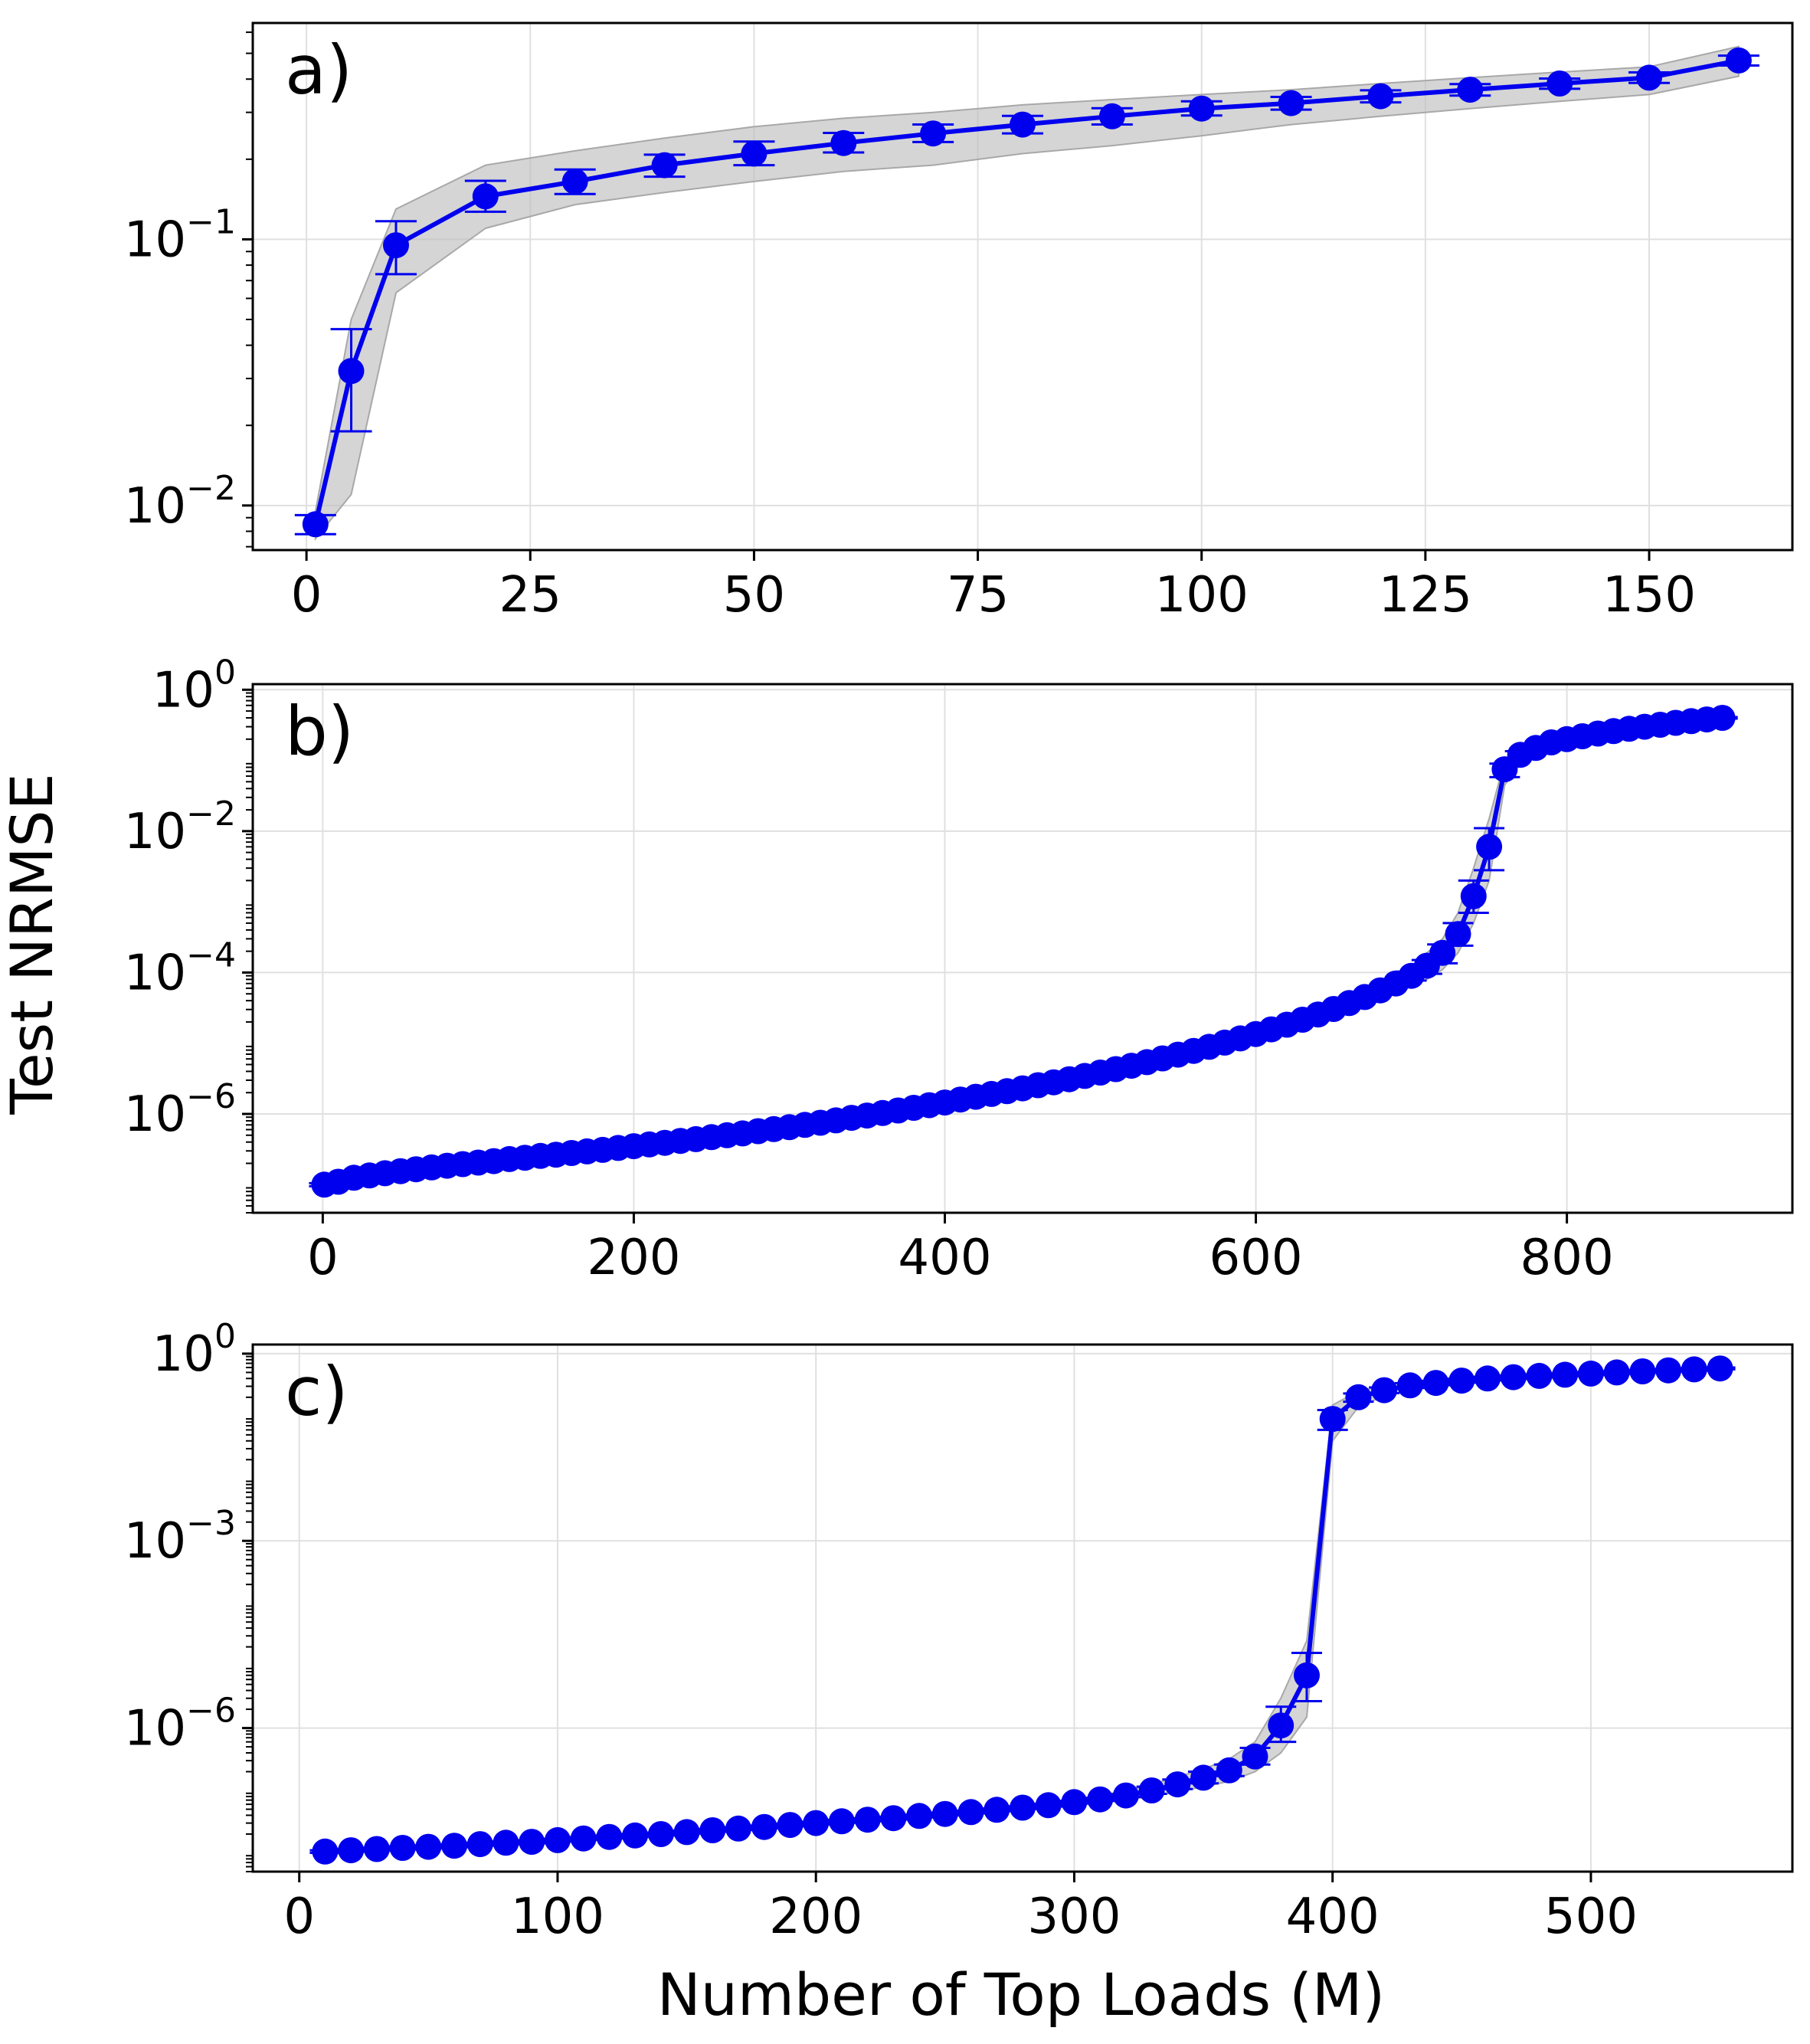 The width and height of the screenshot is (1810, 2044). Describe the element at coordinates (180, 1724) in the screenshot. I see `y-tick-label: 10⁻⁶` at that location.